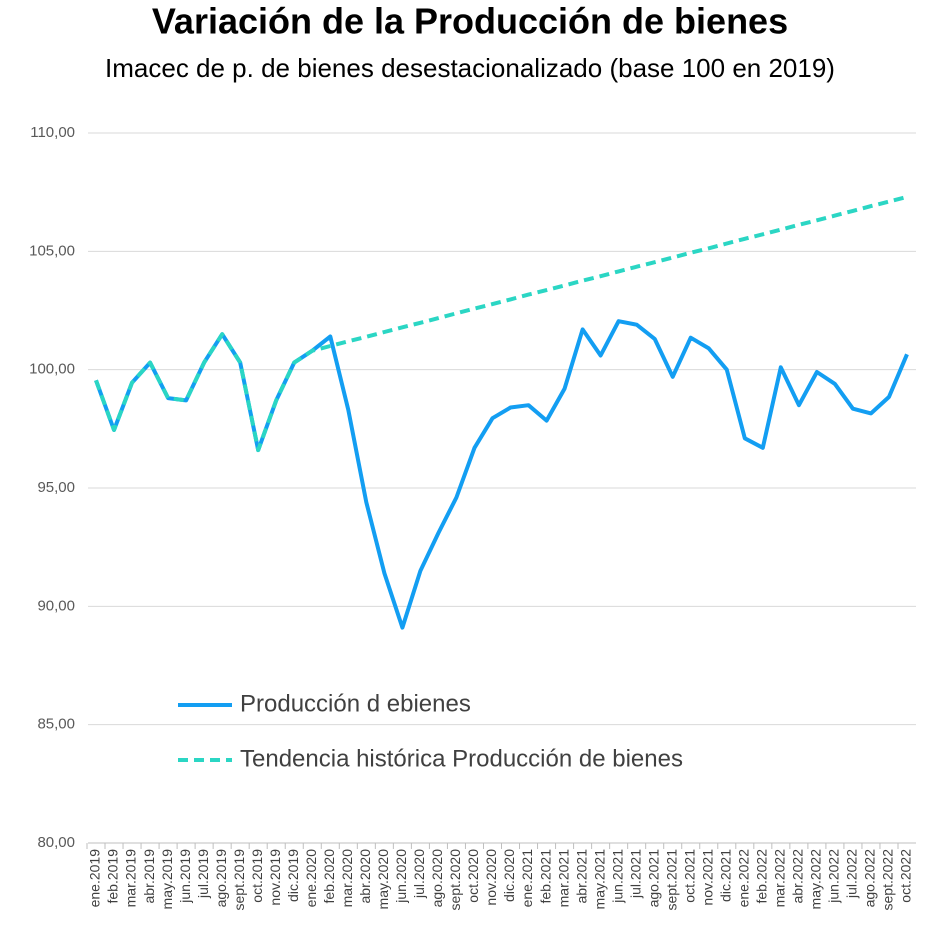 The height and width of the screenshot is (939, 940). What do you see at coordinates (185, 876) in the screenshot?
I see `x-tick-label: jun.2019` at bounding box center [185, 876].